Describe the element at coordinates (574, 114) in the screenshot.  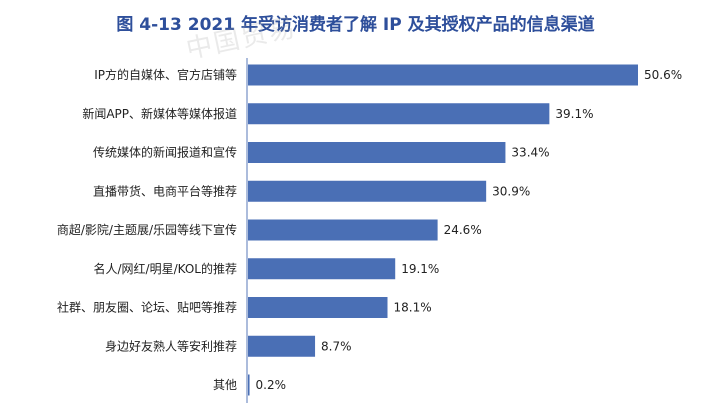
I see `value-label: 39.1%` at that location.